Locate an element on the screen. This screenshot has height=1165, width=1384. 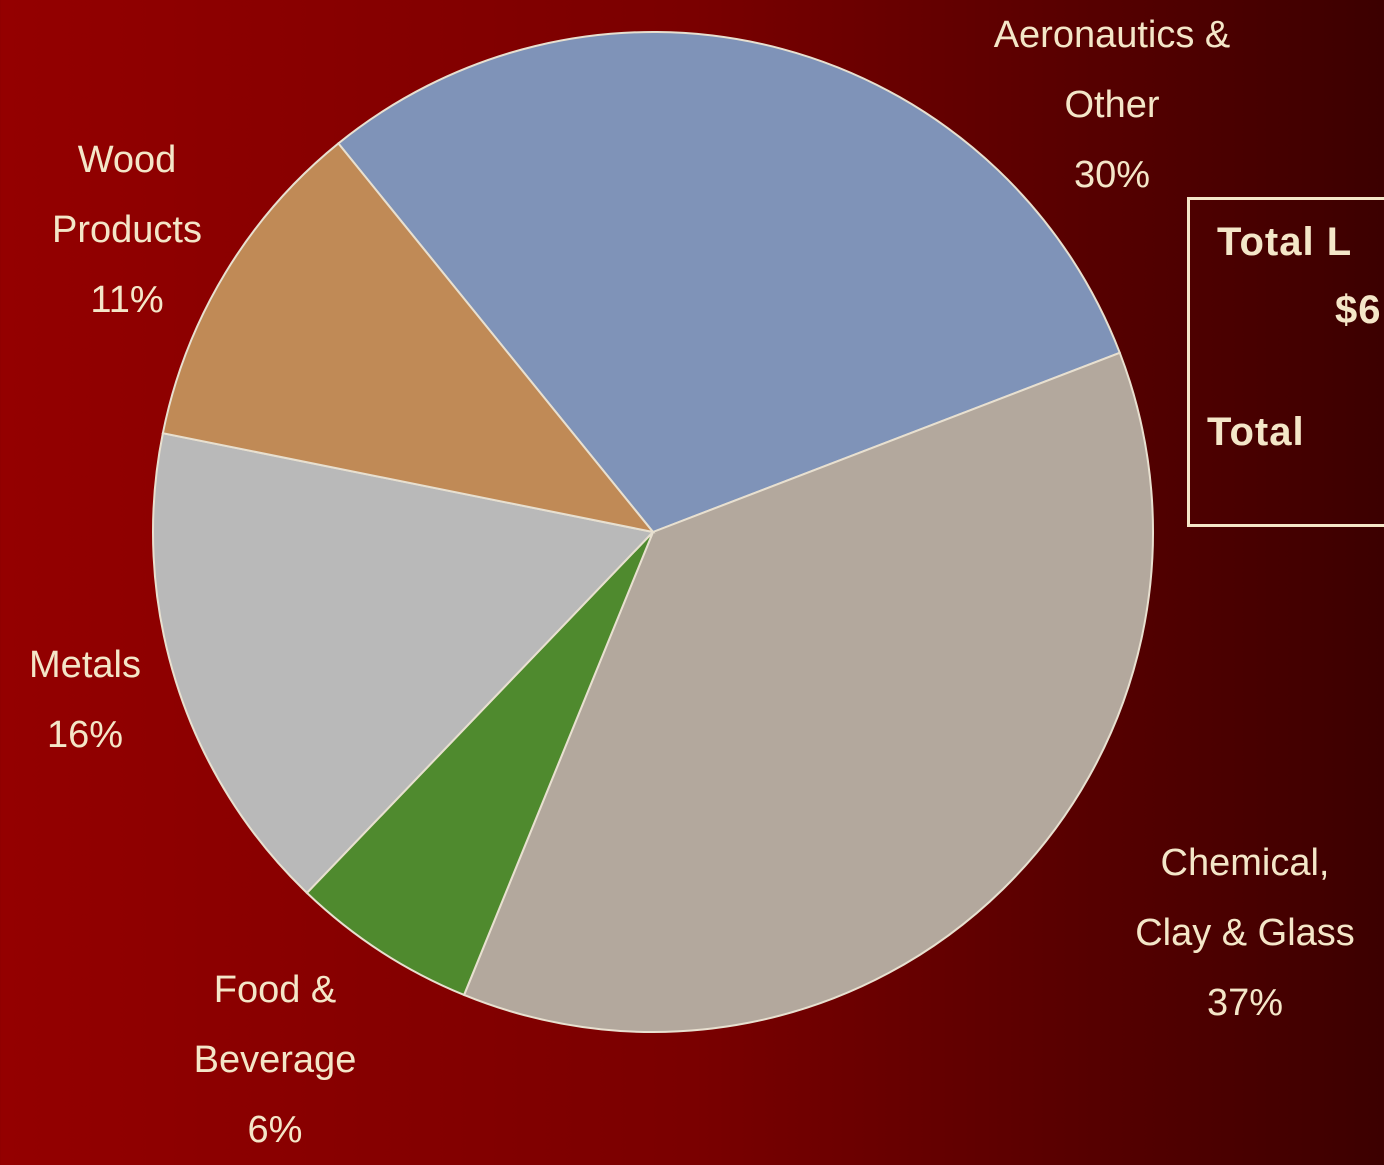
slice-percent: 30% is located at coordinates (1112, 175).